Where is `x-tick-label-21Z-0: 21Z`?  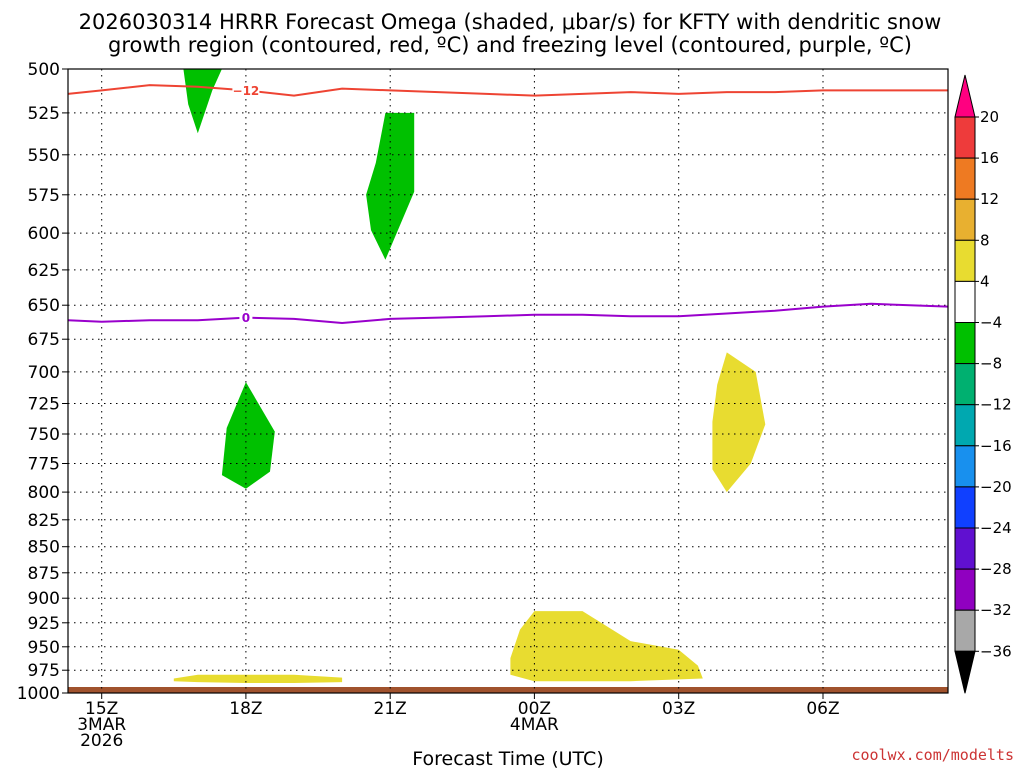 x-tick-label-21Z-0: 21Z is located at coordinates (390, 709).